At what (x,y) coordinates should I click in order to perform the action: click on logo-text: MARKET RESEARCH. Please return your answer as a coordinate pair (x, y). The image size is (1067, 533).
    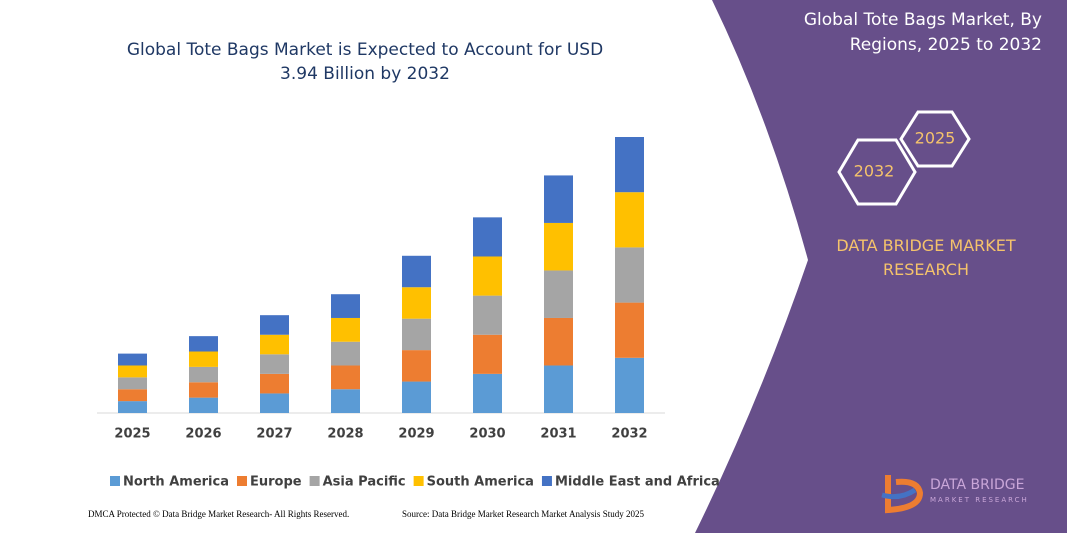
    Looking at the image, I should click on (979, 500).